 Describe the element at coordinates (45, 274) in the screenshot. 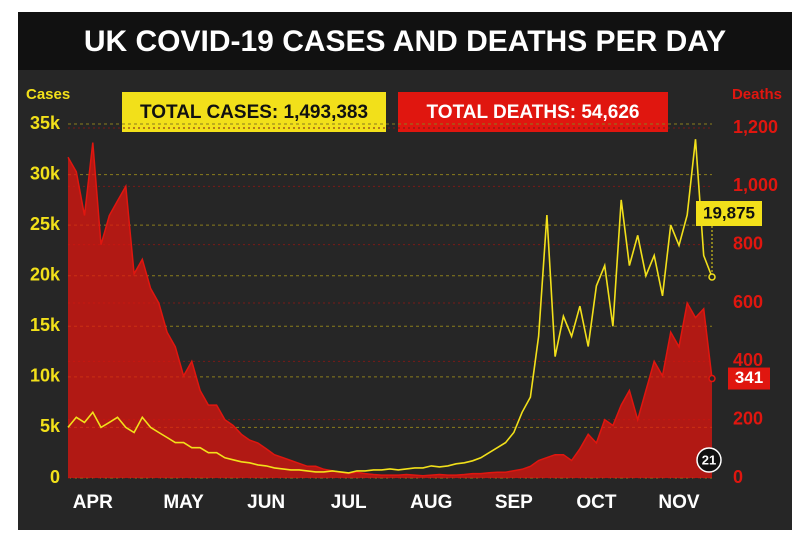

I see `y-tick-label: 20k` at that location.